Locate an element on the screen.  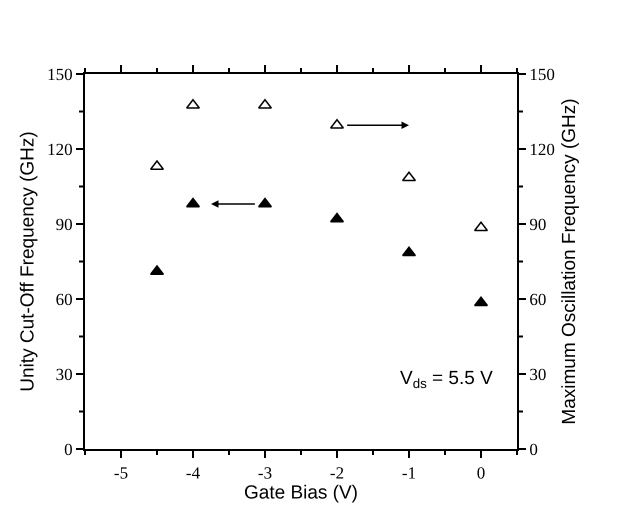
y2-tick-label: 60 is located at coordinates (537, 299).